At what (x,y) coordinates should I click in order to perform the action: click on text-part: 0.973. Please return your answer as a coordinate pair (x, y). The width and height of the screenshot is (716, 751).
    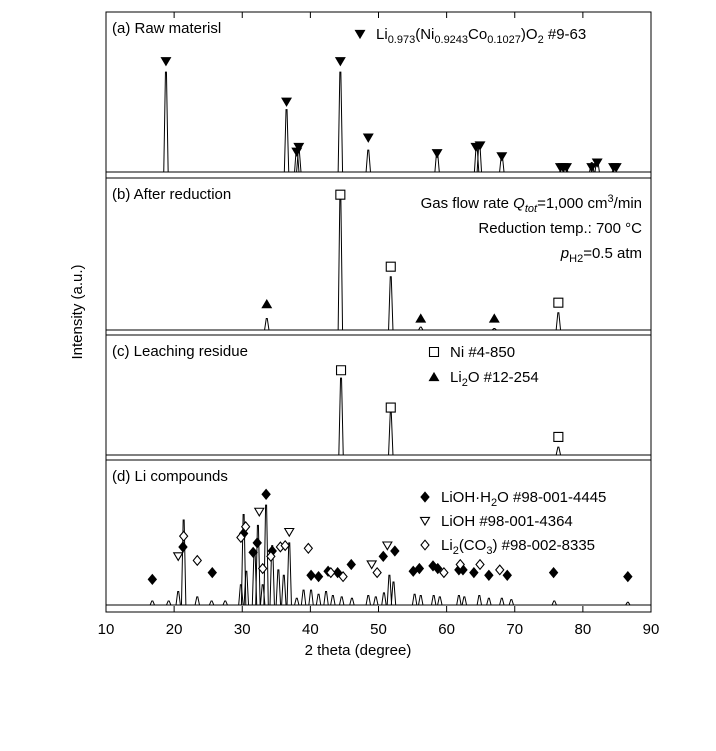
    Looking at the image, I should click on (402, 40).